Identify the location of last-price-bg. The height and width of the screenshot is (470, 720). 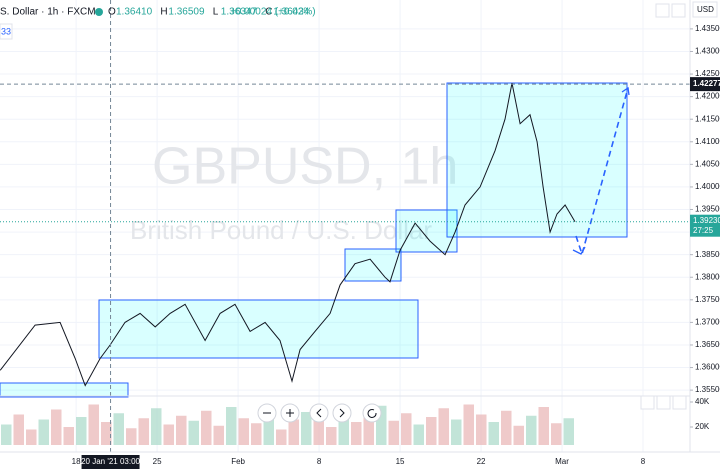
(705, 225).